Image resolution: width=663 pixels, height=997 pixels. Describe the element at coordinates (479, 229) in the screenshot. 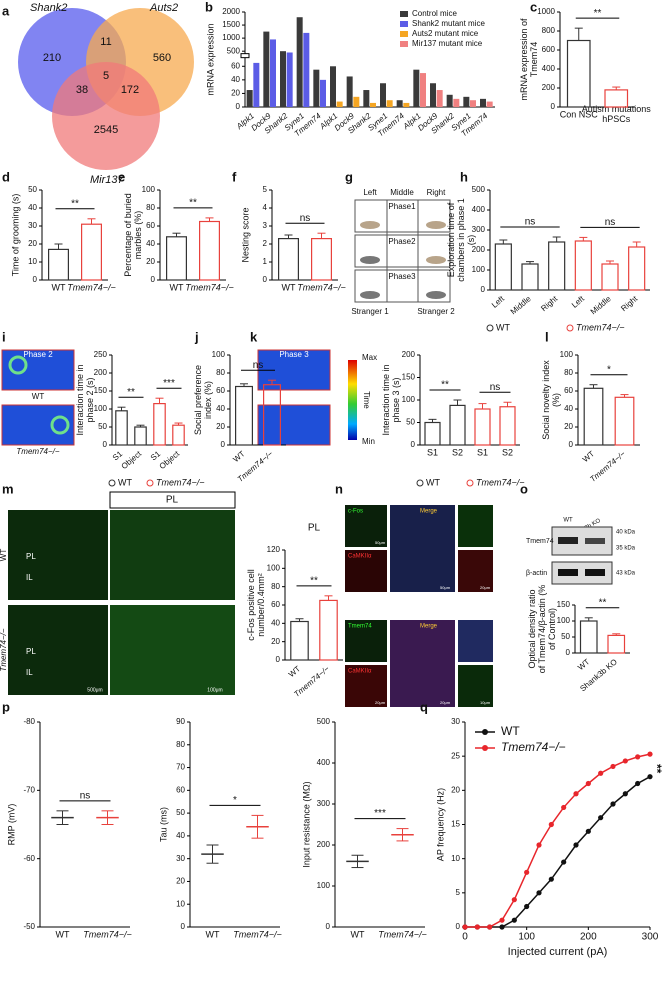

I see `y-tick-label: 300` at that location.